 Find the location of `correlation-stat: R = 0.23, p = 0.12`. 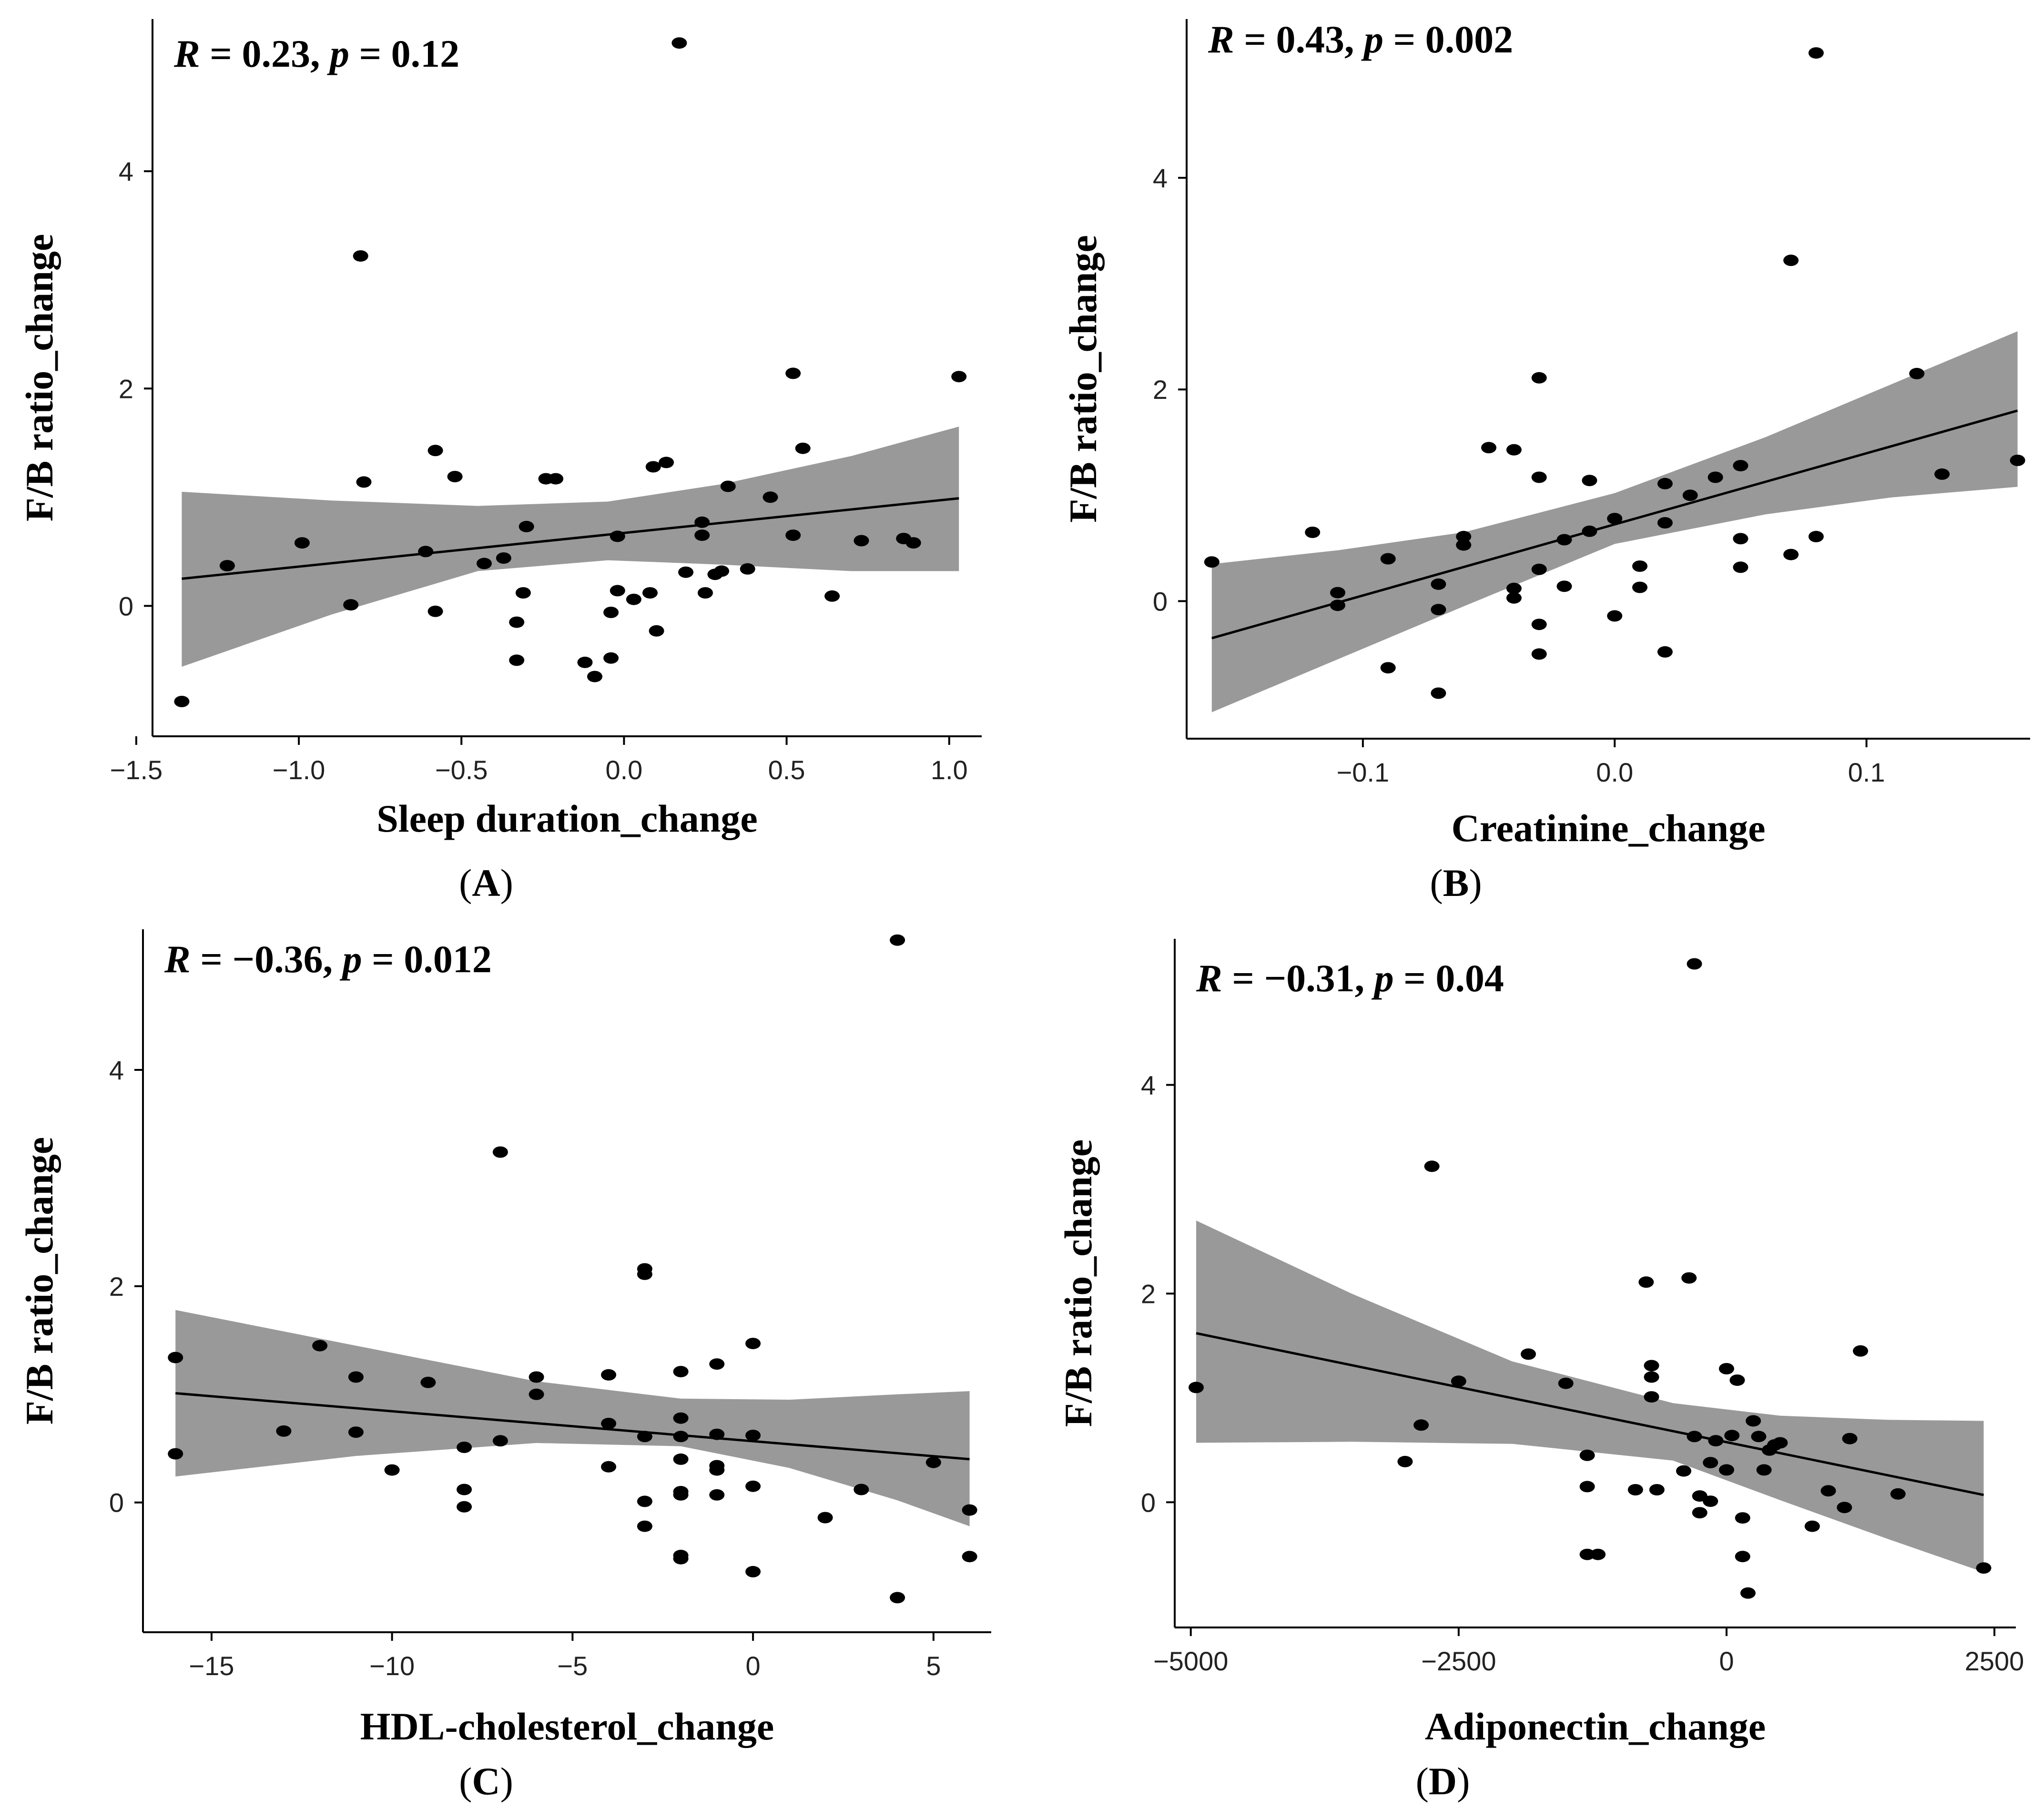

correlation-stat: R = 0.23, p = 0.12 is located at coordinates (316, 53).